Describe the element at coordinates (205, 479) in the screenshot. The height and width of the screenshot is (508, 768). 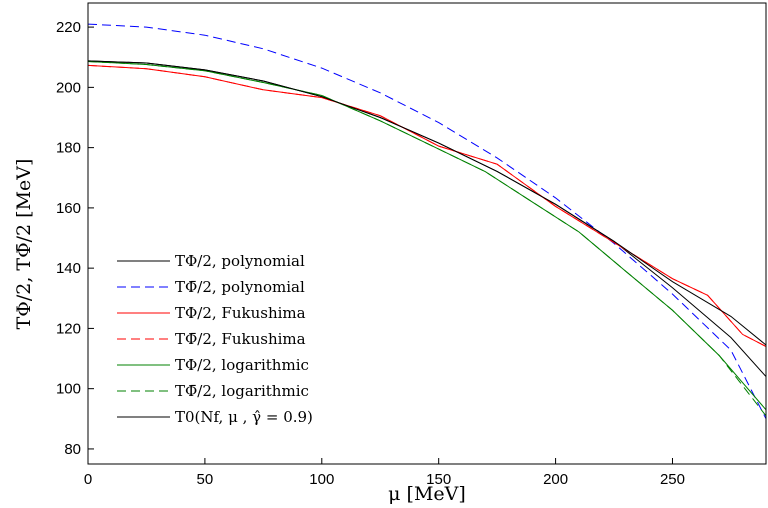
I see `x-tick-label: 50` at that location.